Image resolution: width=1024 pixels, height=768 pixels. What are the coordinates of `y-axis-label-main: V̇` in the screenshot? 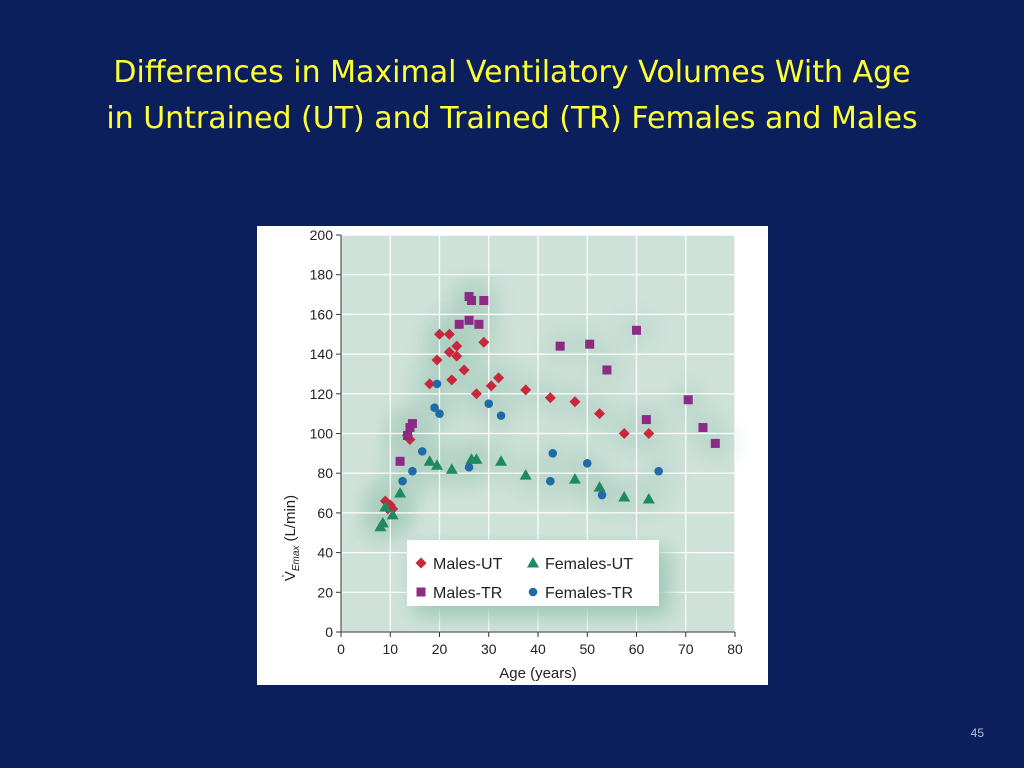 It's located at (290, 576).